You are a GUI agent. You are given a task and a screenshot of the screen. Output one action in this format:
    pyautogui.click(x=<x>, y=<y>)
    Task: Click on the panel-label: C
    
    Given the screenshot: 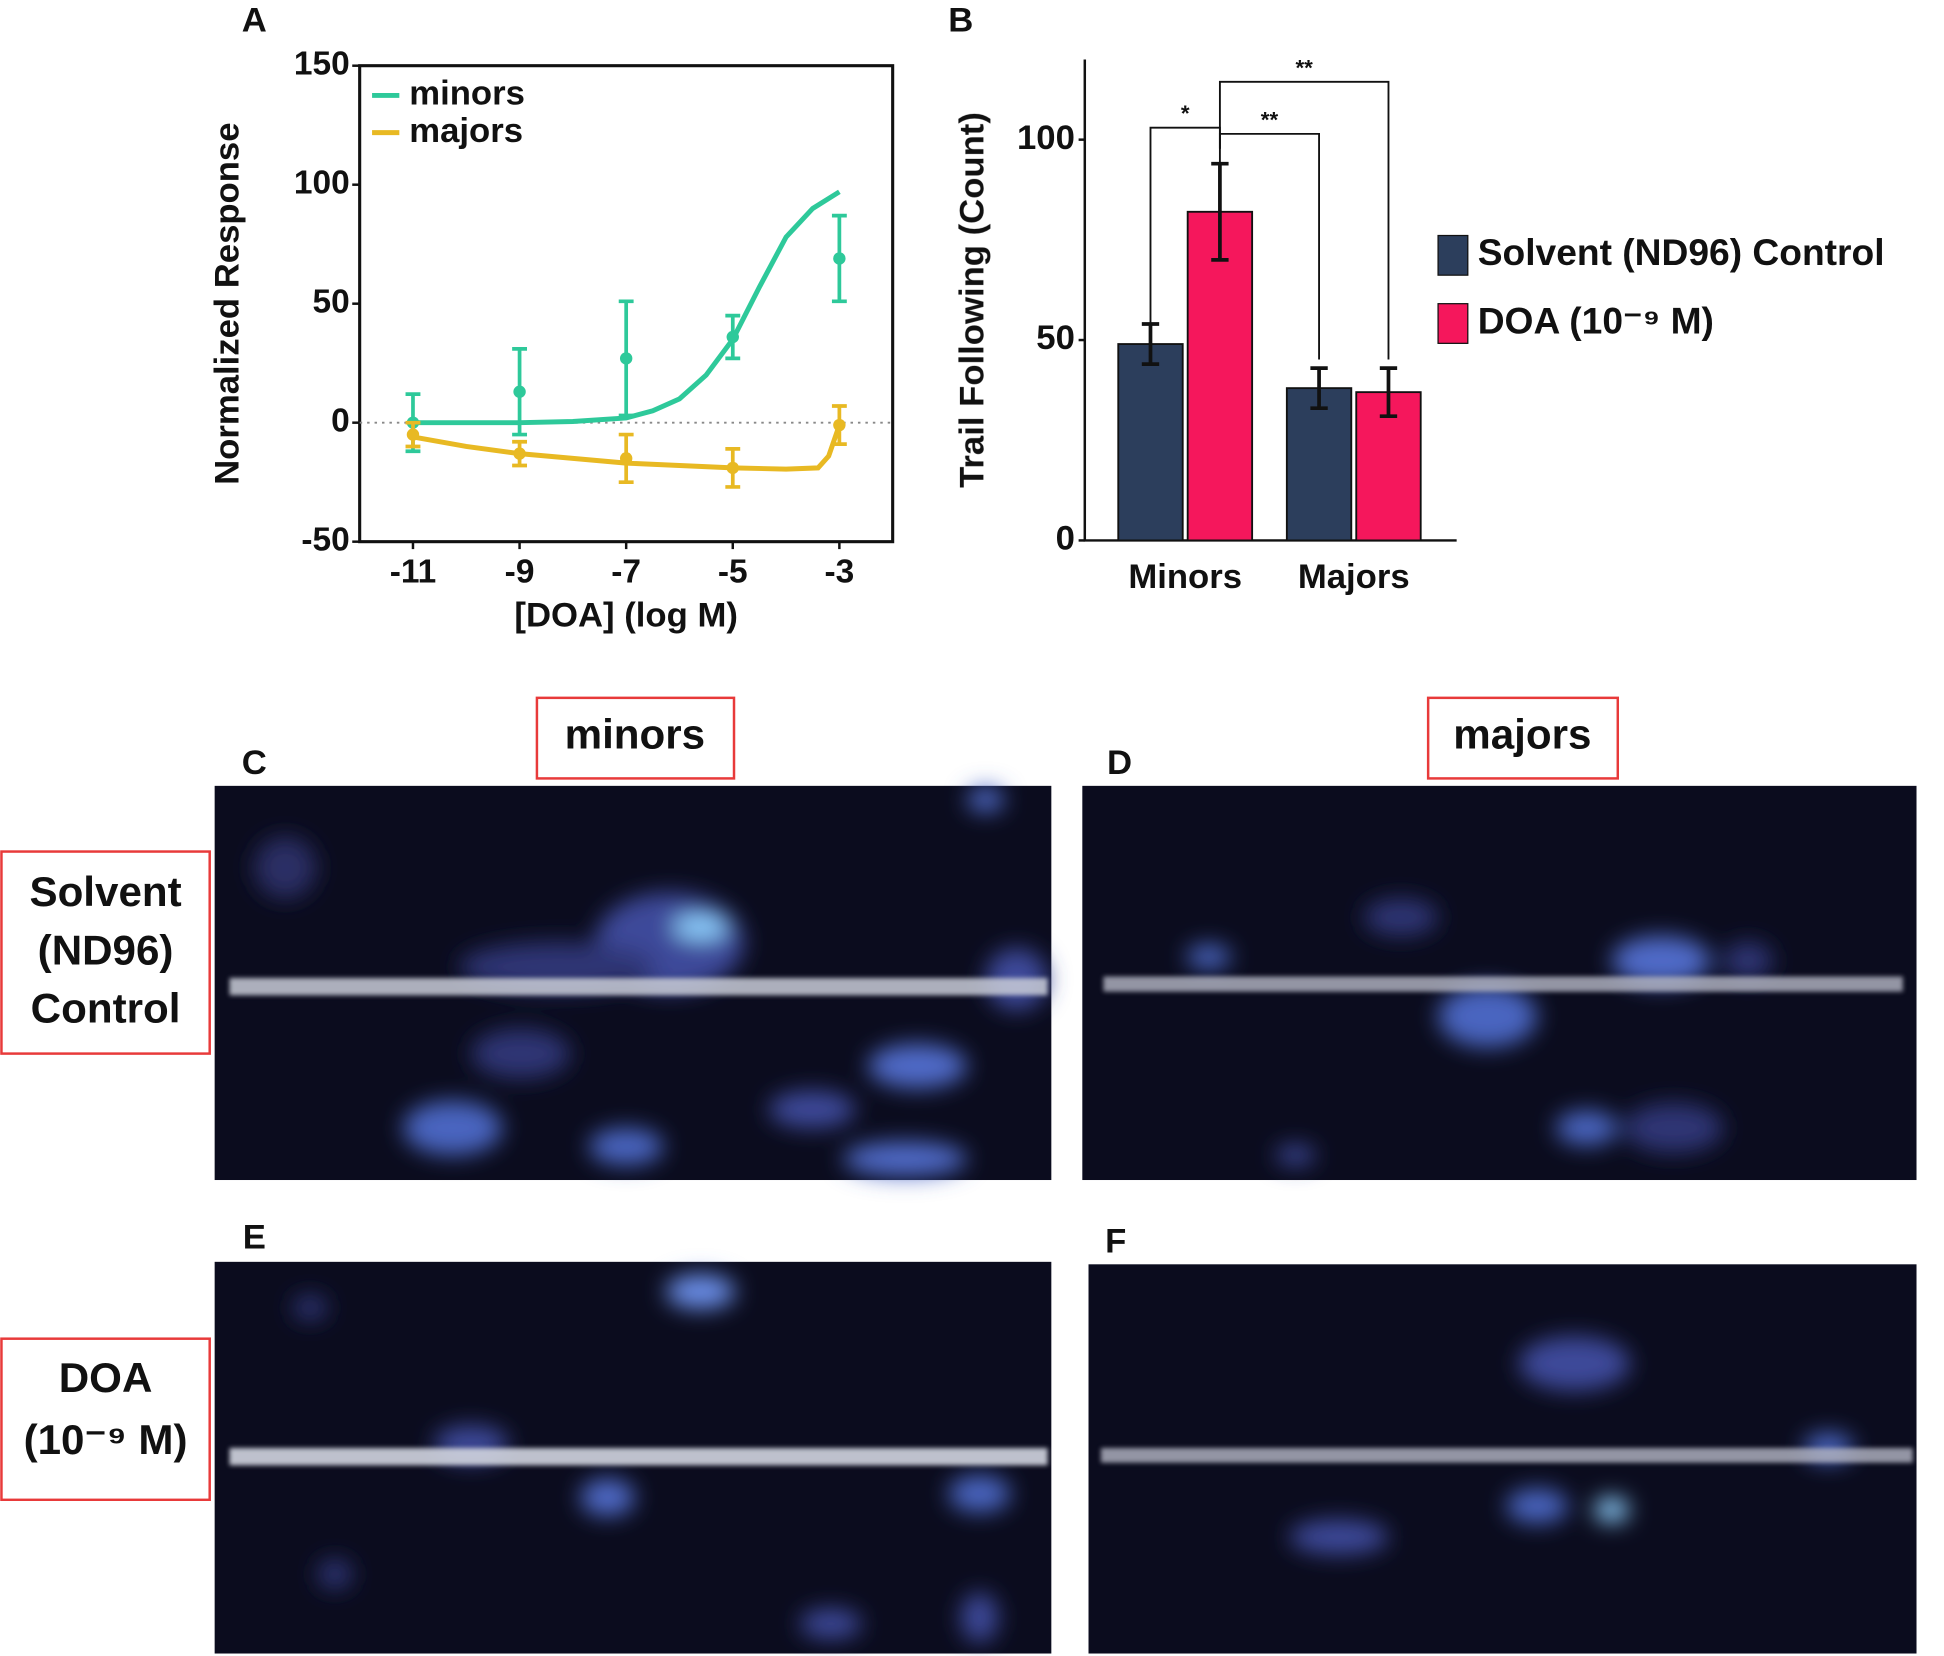 What is the action you would take?
    pyautogui.click(x=254, y=763)
    